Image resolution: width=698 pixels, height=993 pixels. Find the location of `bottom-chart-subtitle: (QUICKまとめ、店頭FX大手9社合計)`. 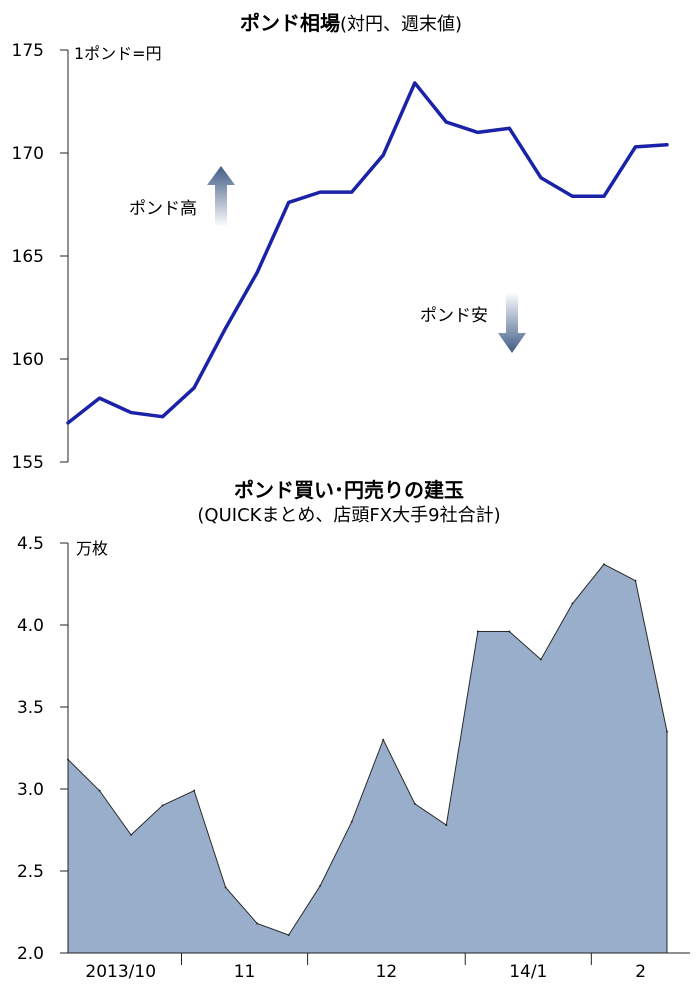

bottom-chart-subtitle: (QUICKまとめ、店頭FX大手9社合計) is located at coordinates (348, 515).